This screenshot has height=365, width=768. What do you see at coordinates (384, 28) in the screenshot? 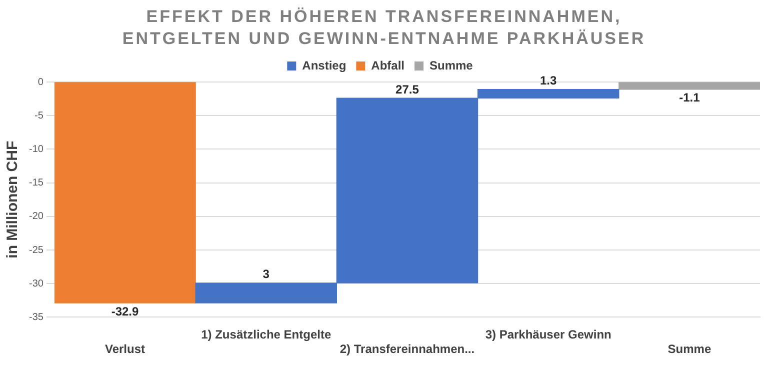
I see `chart-title: EFFEKT DER HÖHEREN TRANSFEREINNAHMEN, ENTGELTEN UND GEWINN-ENTNAHME PARKHÄUSER` at bounding box center [384, 28].